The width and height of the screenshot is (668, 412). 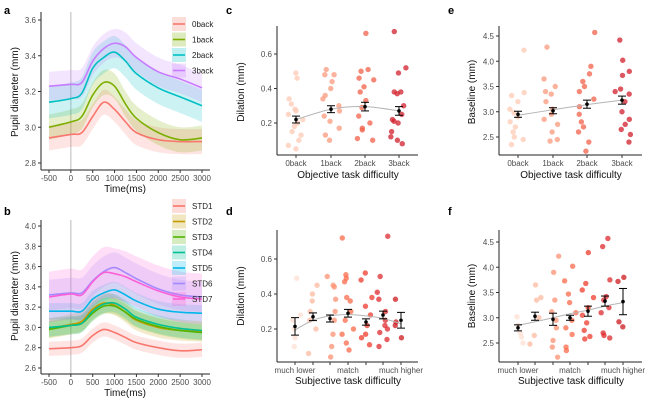 What do you see at coordinates (31, 307) in the screenshot?
I see `y-tick-label-b: 3.2` at bounding box center [31, 307].